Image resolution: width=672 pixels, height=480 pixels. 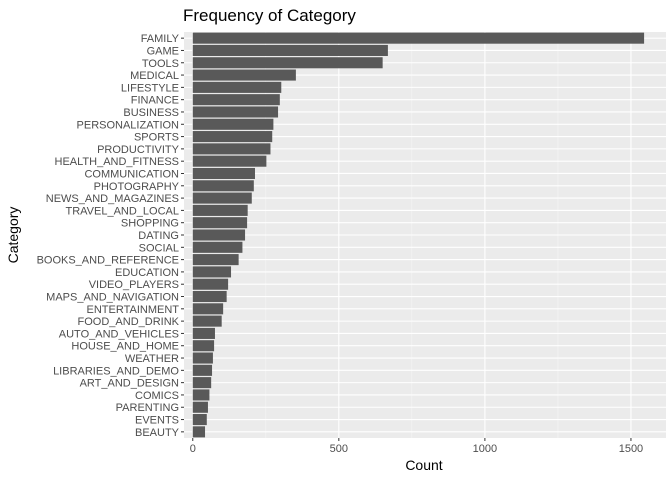 I want to click on y-tick-label: TOOLS, so click(x=160, y=64).